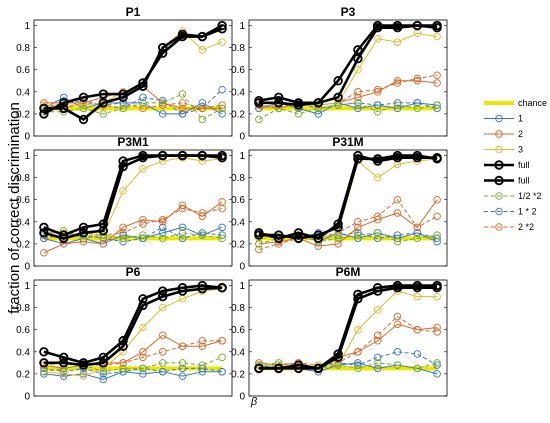  I want to click on panel-title: P3M1, so click(133, 142).